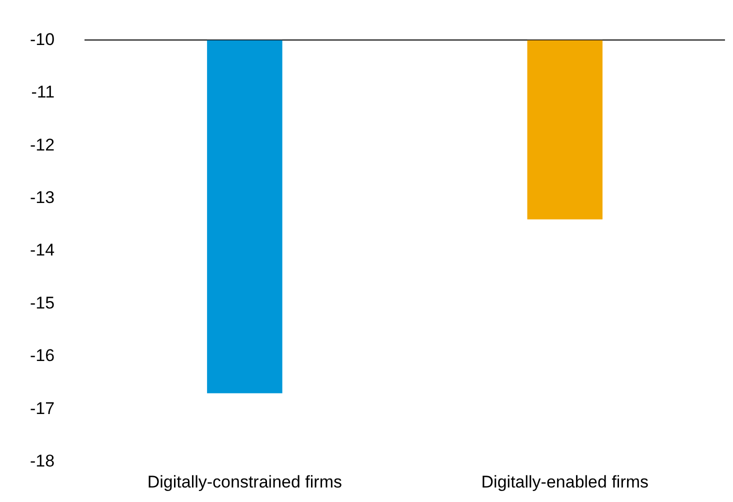  What do you see at coordinates (42, 197) in the screenshot?
I see `y-tick-label: -13` at bounding box center [42, 197].